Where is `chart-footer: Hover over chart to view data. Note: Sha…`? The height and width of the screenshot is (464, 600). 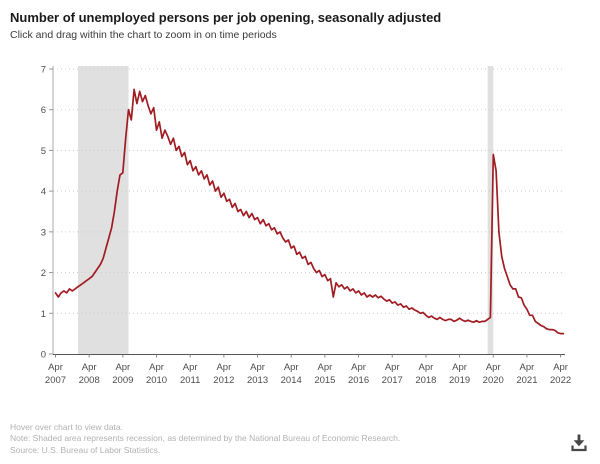 chart-footer: Hover over chart to view data. Note: Sha… is located at coordinates (300, 439).